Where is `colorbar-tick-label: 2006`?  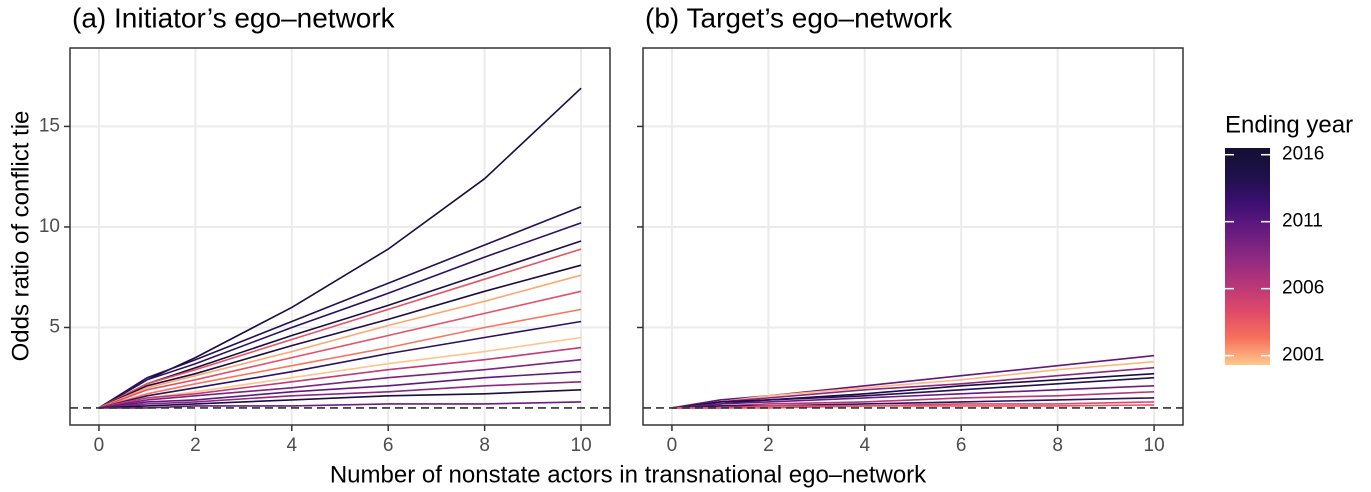 colorbar-tick-label: 2006 is located at coordinates (1303, 288).